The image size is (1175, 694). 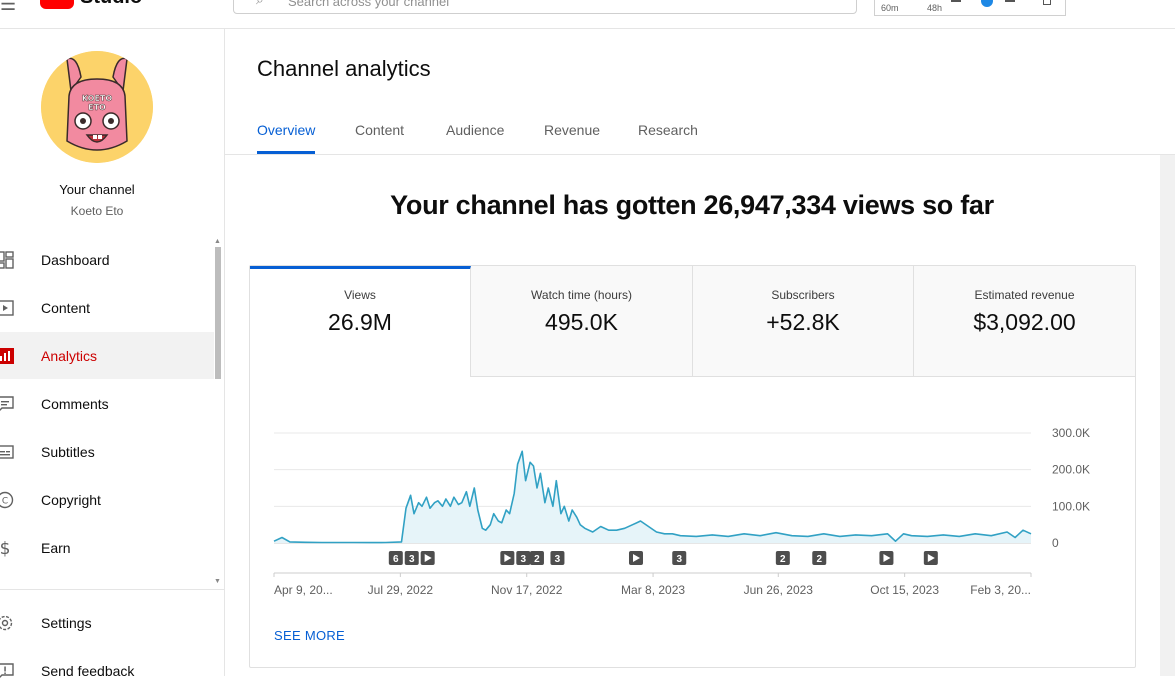 I want to click on svg-text: KOETO, so click(x=97, y=98).